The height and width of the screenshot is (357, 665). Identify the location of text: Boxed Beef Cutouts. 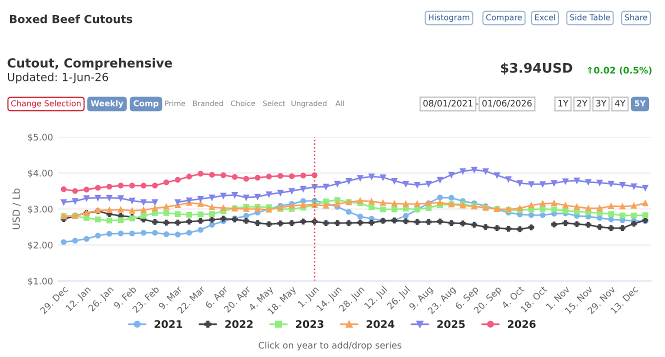
(71, 19).